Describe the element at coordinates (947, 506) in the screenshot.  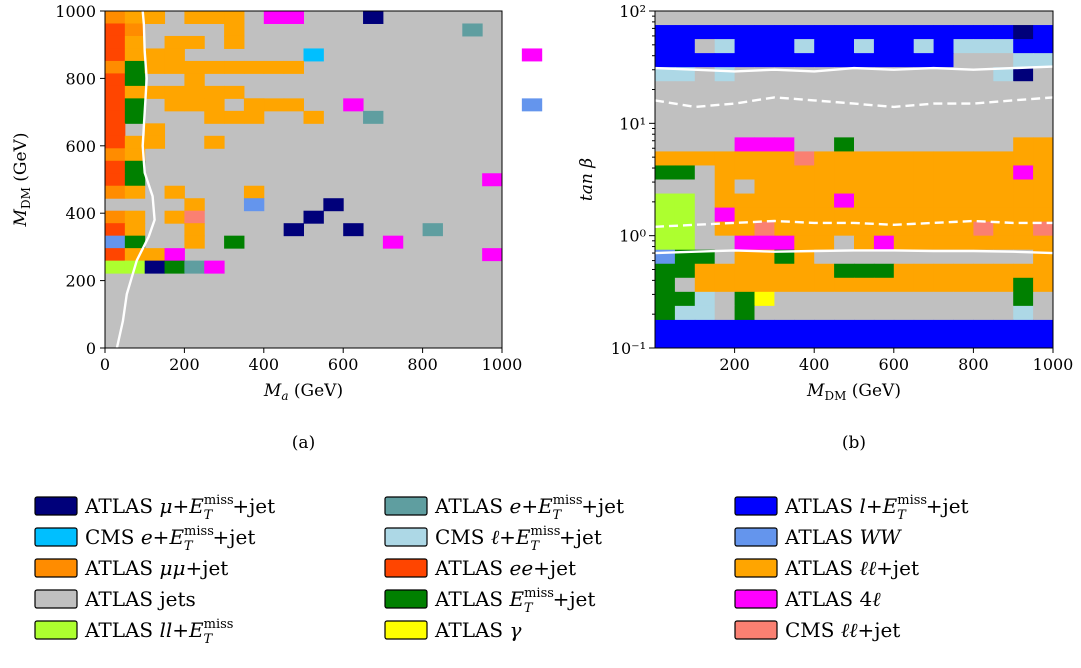
I see `legend-label-suffix: +jet` at that location.